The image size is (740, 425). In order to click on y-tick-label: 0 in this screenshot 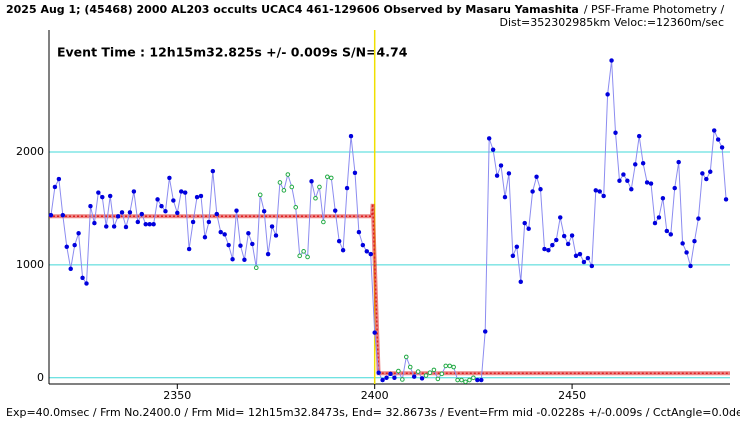, I will do `click(40, 377)`.